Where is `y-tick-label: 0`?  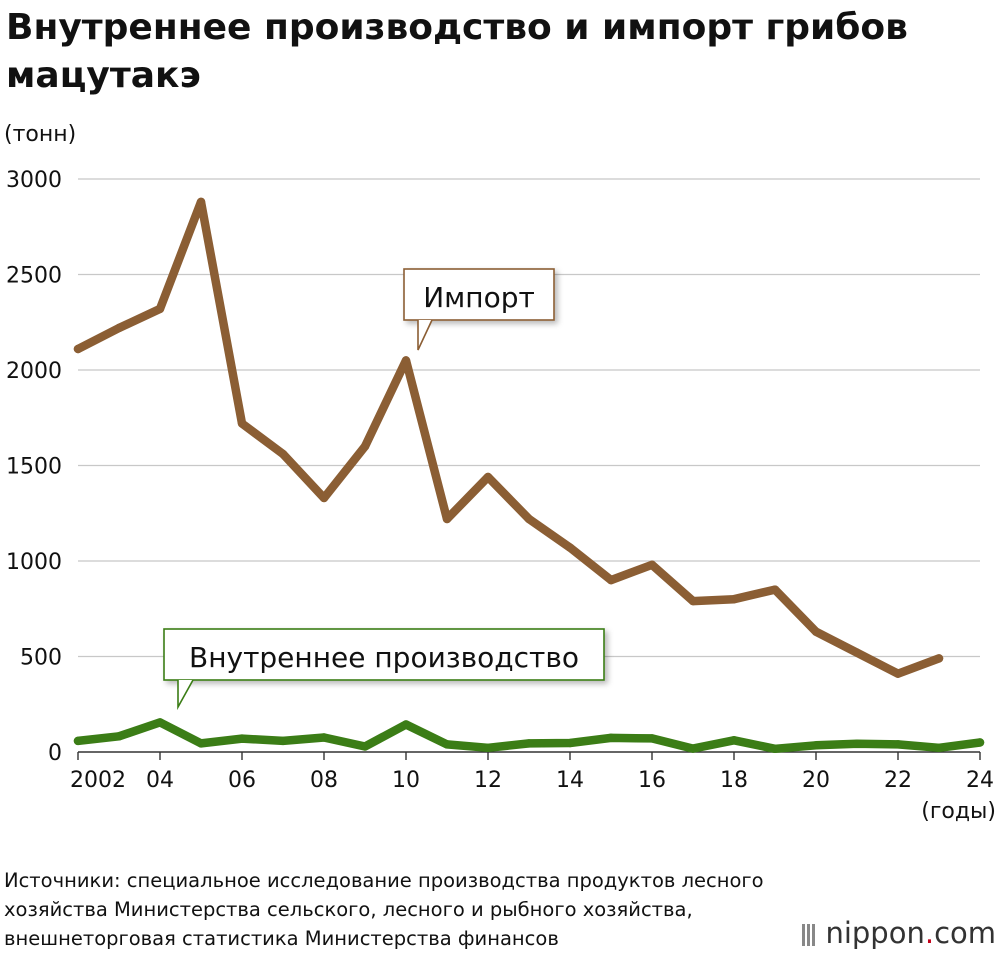
y-tick-label: 0 is located at coordinates (55, 753).